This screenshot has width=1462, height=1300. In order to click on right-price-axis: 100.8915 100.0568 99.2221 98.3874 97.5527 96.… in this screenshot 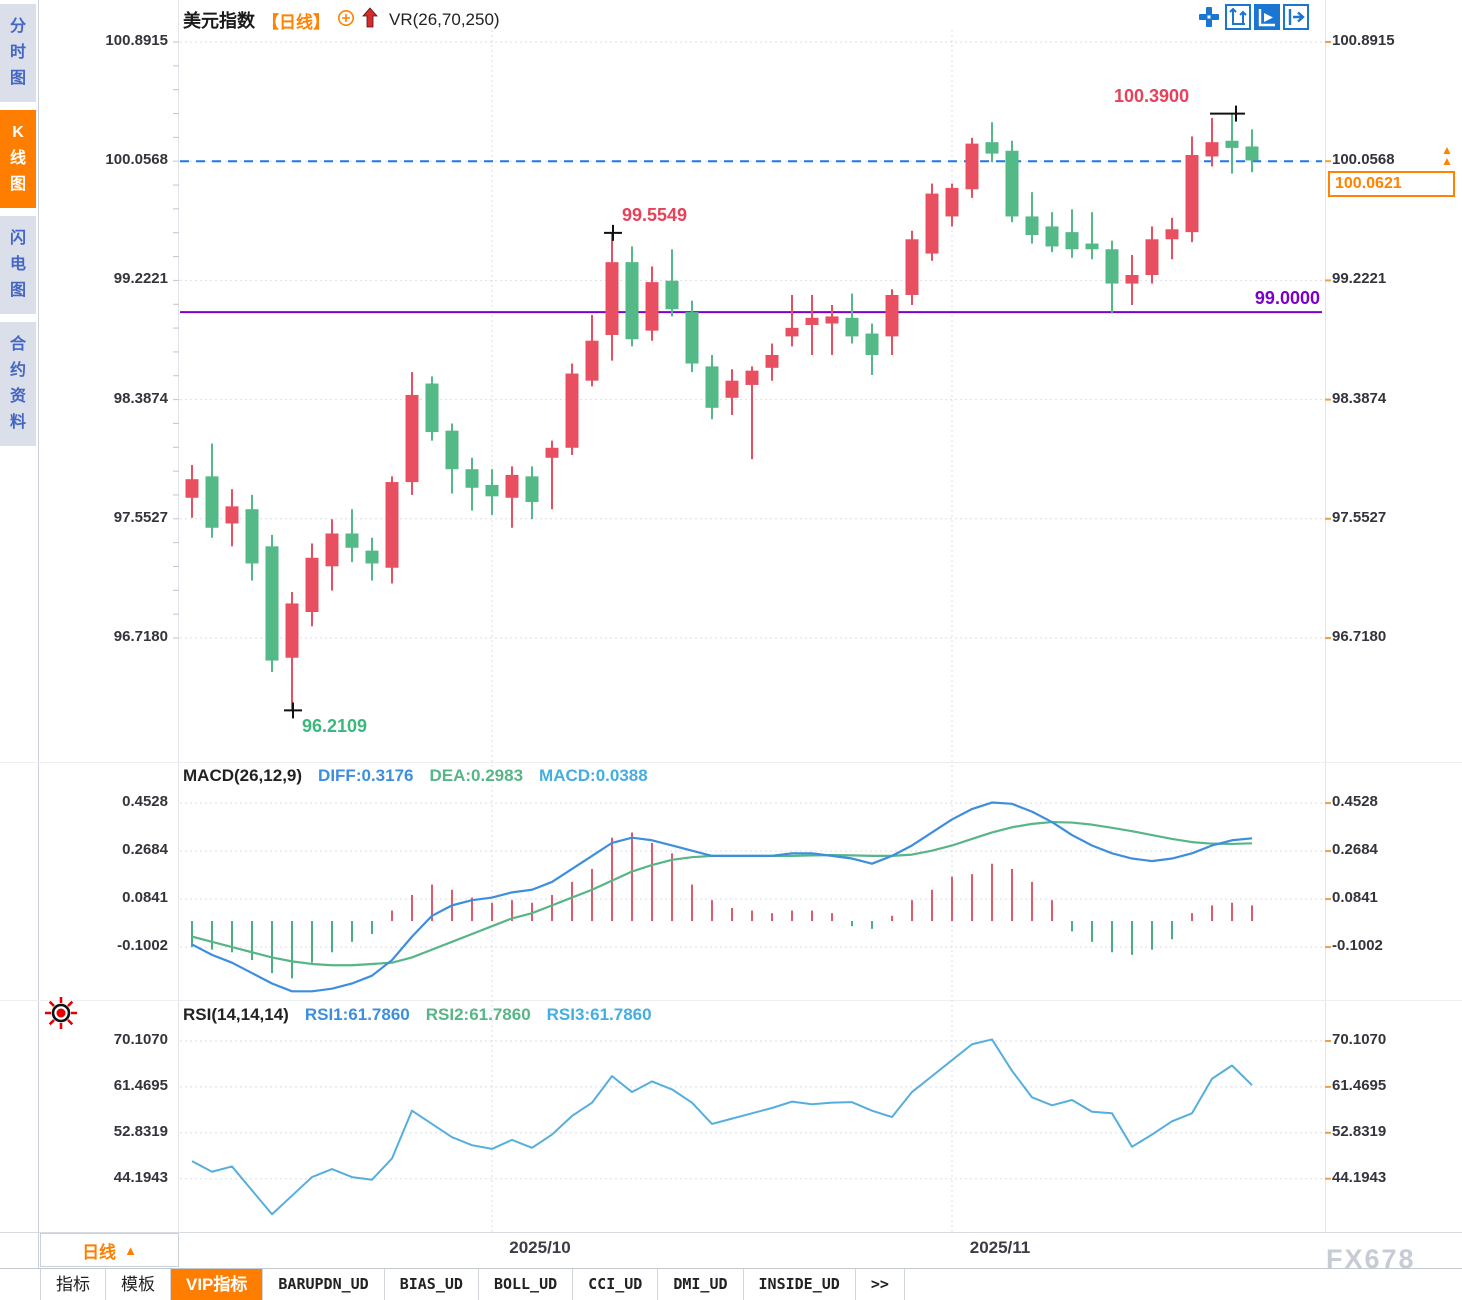, I will do `click(1397, 650)`.